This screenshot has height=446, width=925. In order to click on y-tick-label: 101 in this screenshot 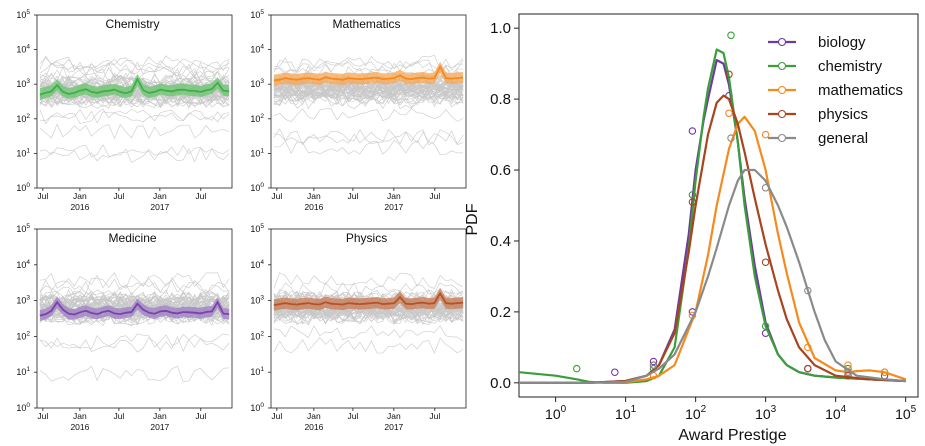, I will do `click(23, 152)`.